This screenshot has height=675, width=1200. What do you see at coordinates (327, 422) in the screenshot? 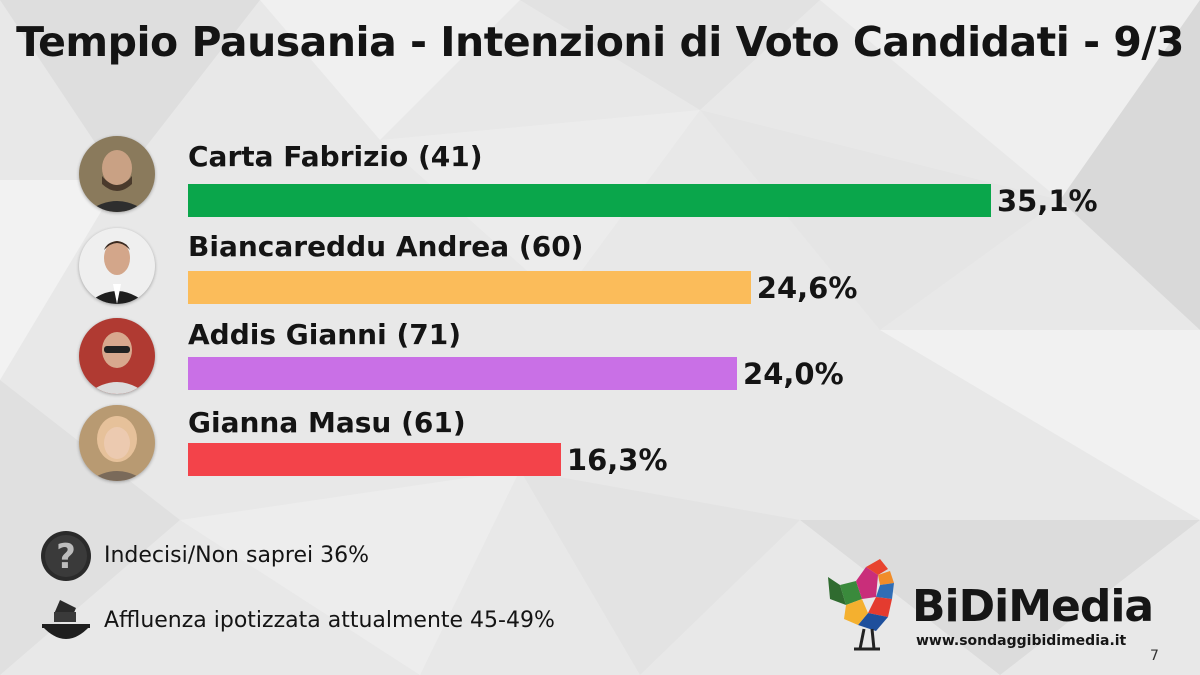
I see `candidate-label: Gianna Masu (61)` at bounding box center [327, 422].